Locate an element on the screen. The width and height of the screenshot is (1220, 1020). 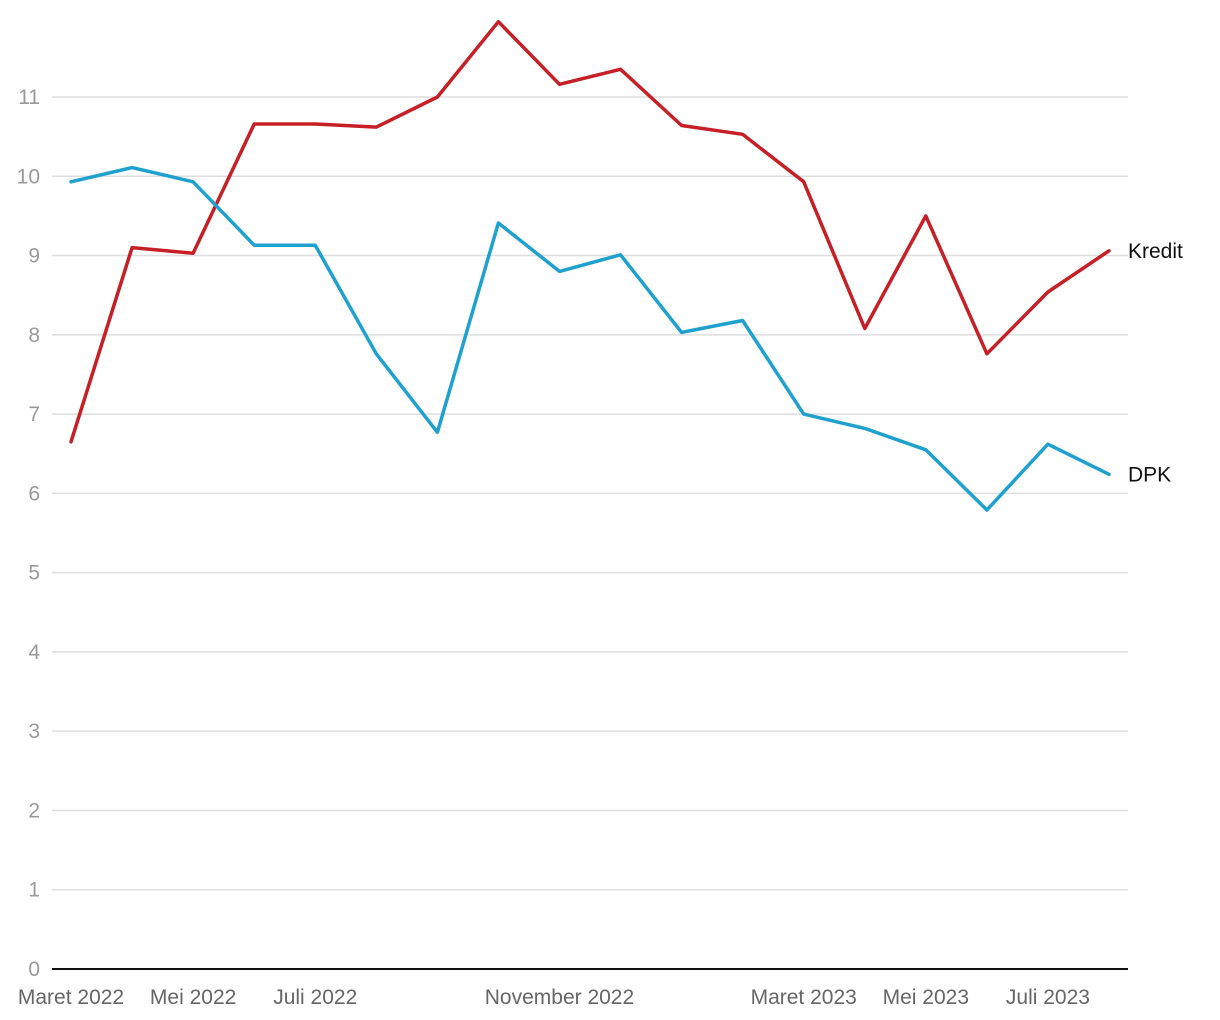
y-tick-label: 7 is located at coordinates (34, 414).